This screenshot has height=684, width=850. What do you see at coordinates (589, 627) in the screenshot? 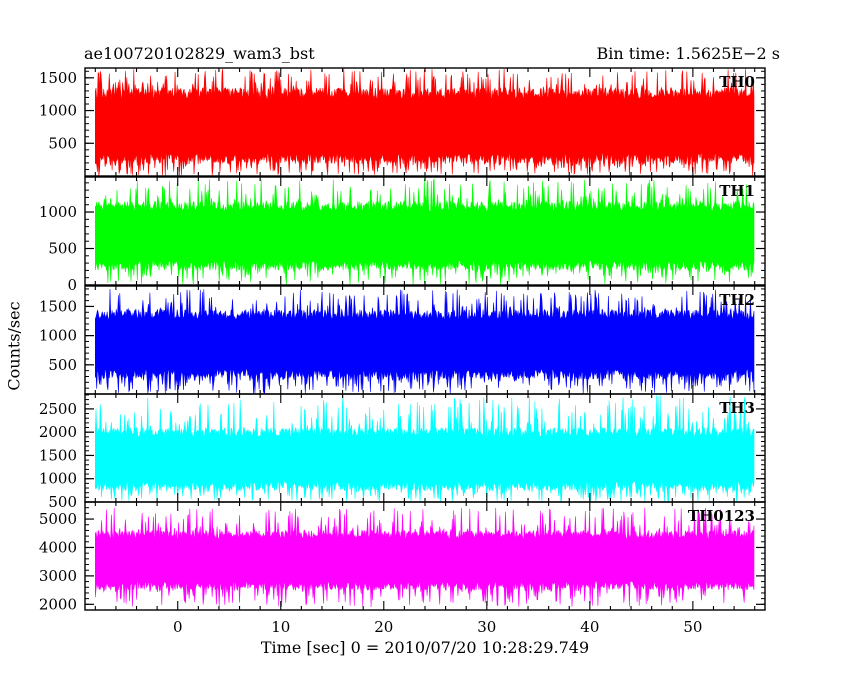
I see `x-tick-label: 40` at bounding box center [589, 627].